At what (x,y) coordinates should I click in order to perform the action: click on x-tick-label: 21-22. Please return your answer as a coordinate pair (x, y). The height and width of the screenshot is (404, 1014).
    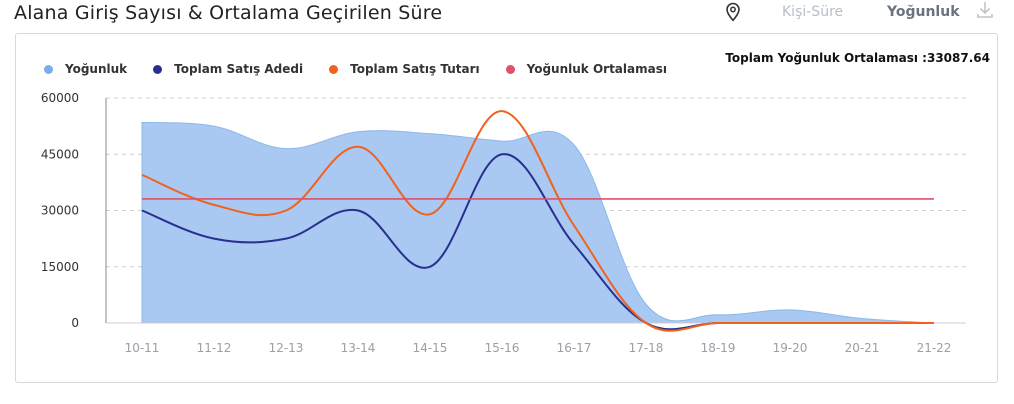
    Looking at the image, I should click on (934, 348).